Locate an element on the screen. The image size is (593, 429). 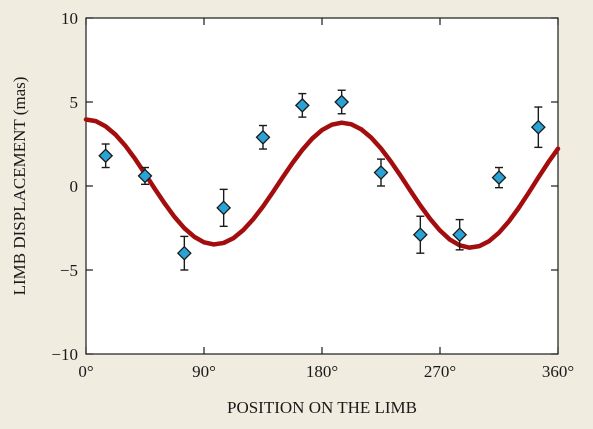
x-tick-label: 180° is located at coordinates (322, 371).